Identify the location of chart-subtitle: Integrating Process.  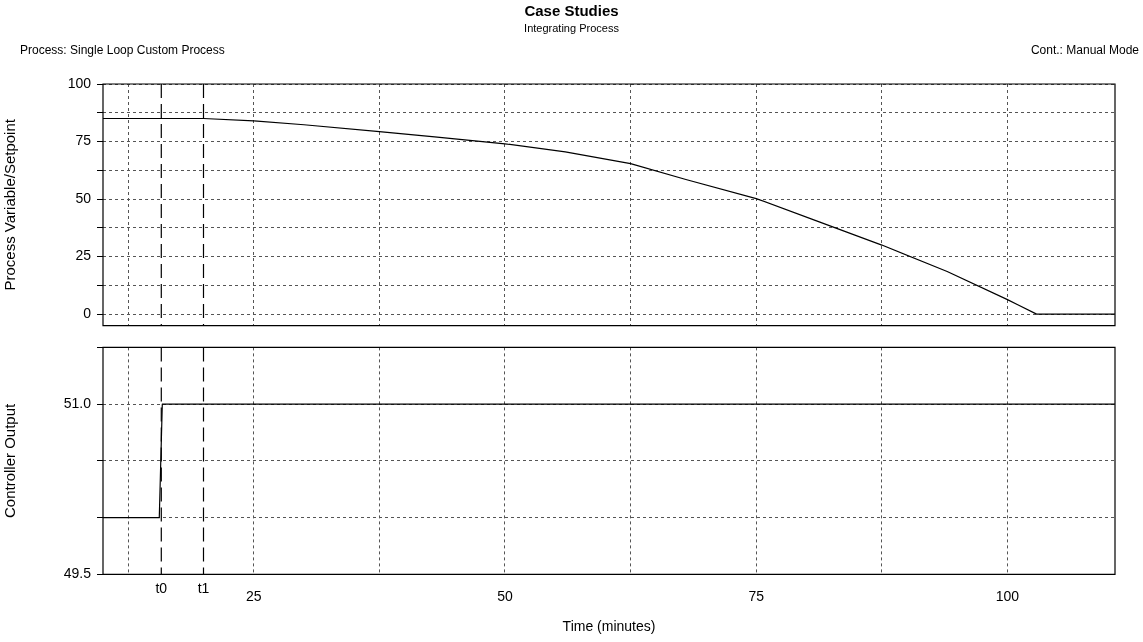
(571, 28).